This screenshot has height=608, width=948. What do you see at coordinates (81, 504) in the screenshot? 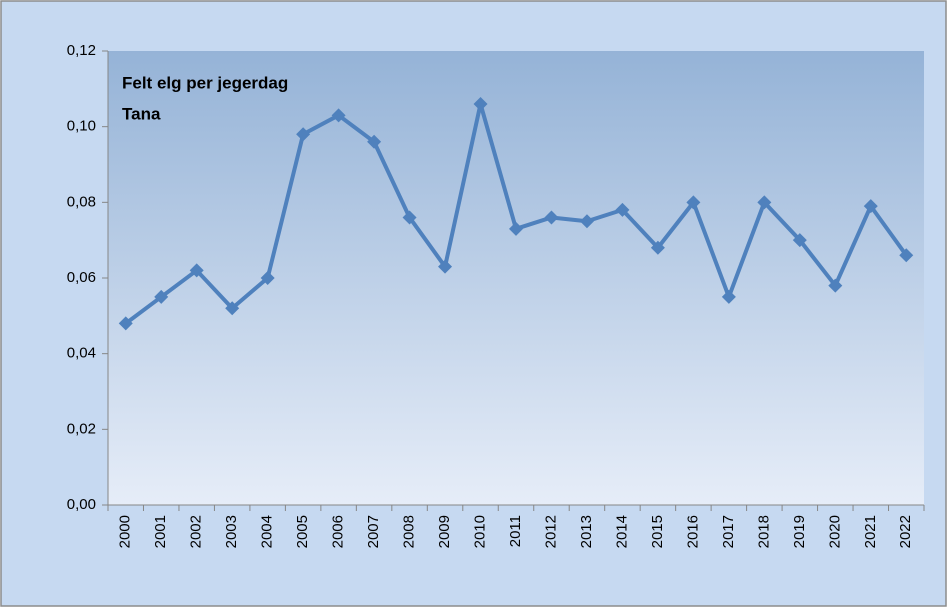
I see `y-tick-label: 0,00` at bounding box center [81, 504].